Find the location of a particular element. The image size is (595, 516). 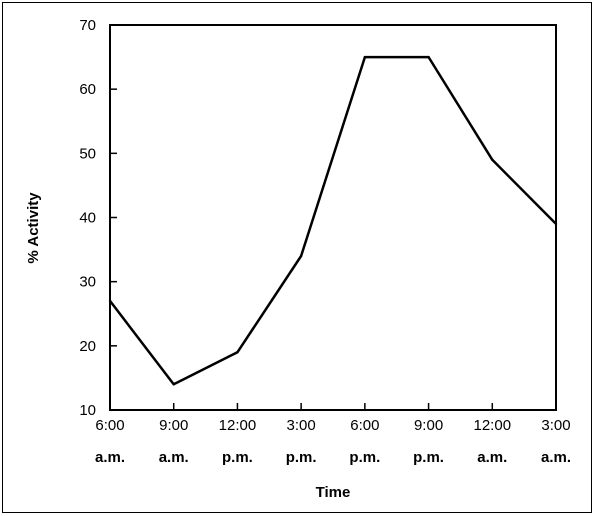

y-tick-label: 50 is located at coordinates (87, 153).